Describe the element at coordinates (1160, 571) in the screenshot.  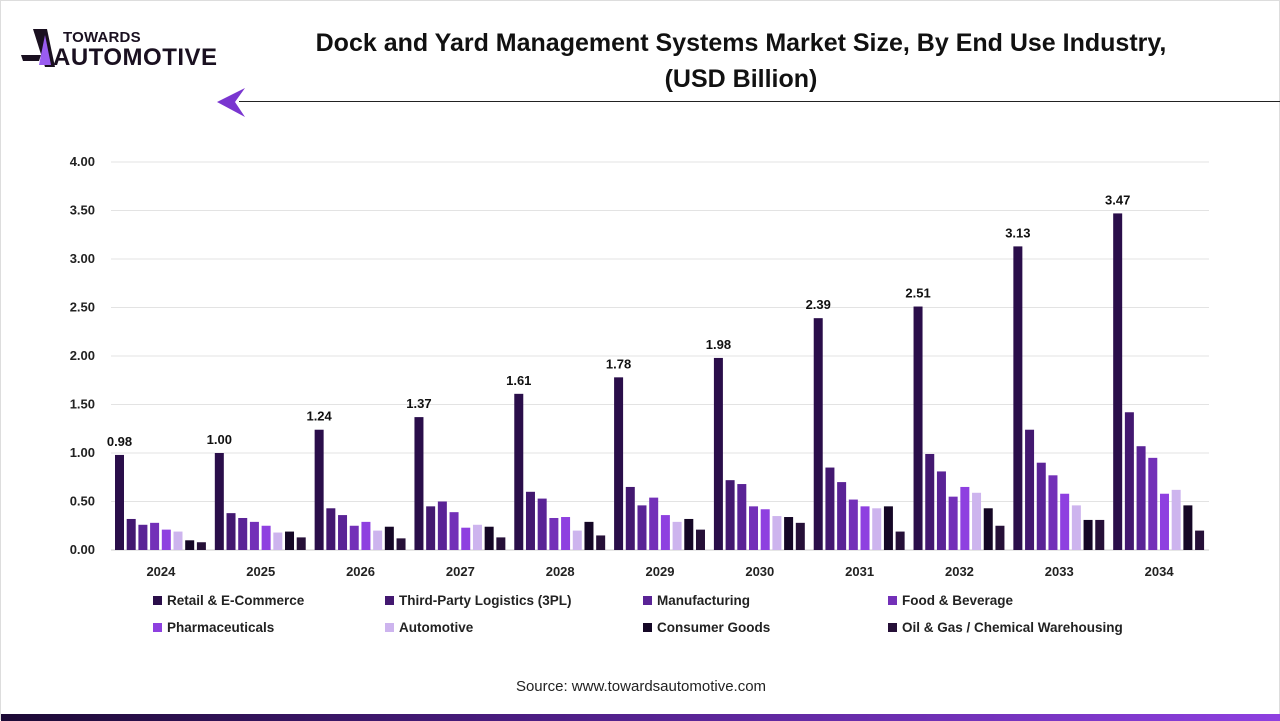
I see `x-tick-label: 2034` at that location.